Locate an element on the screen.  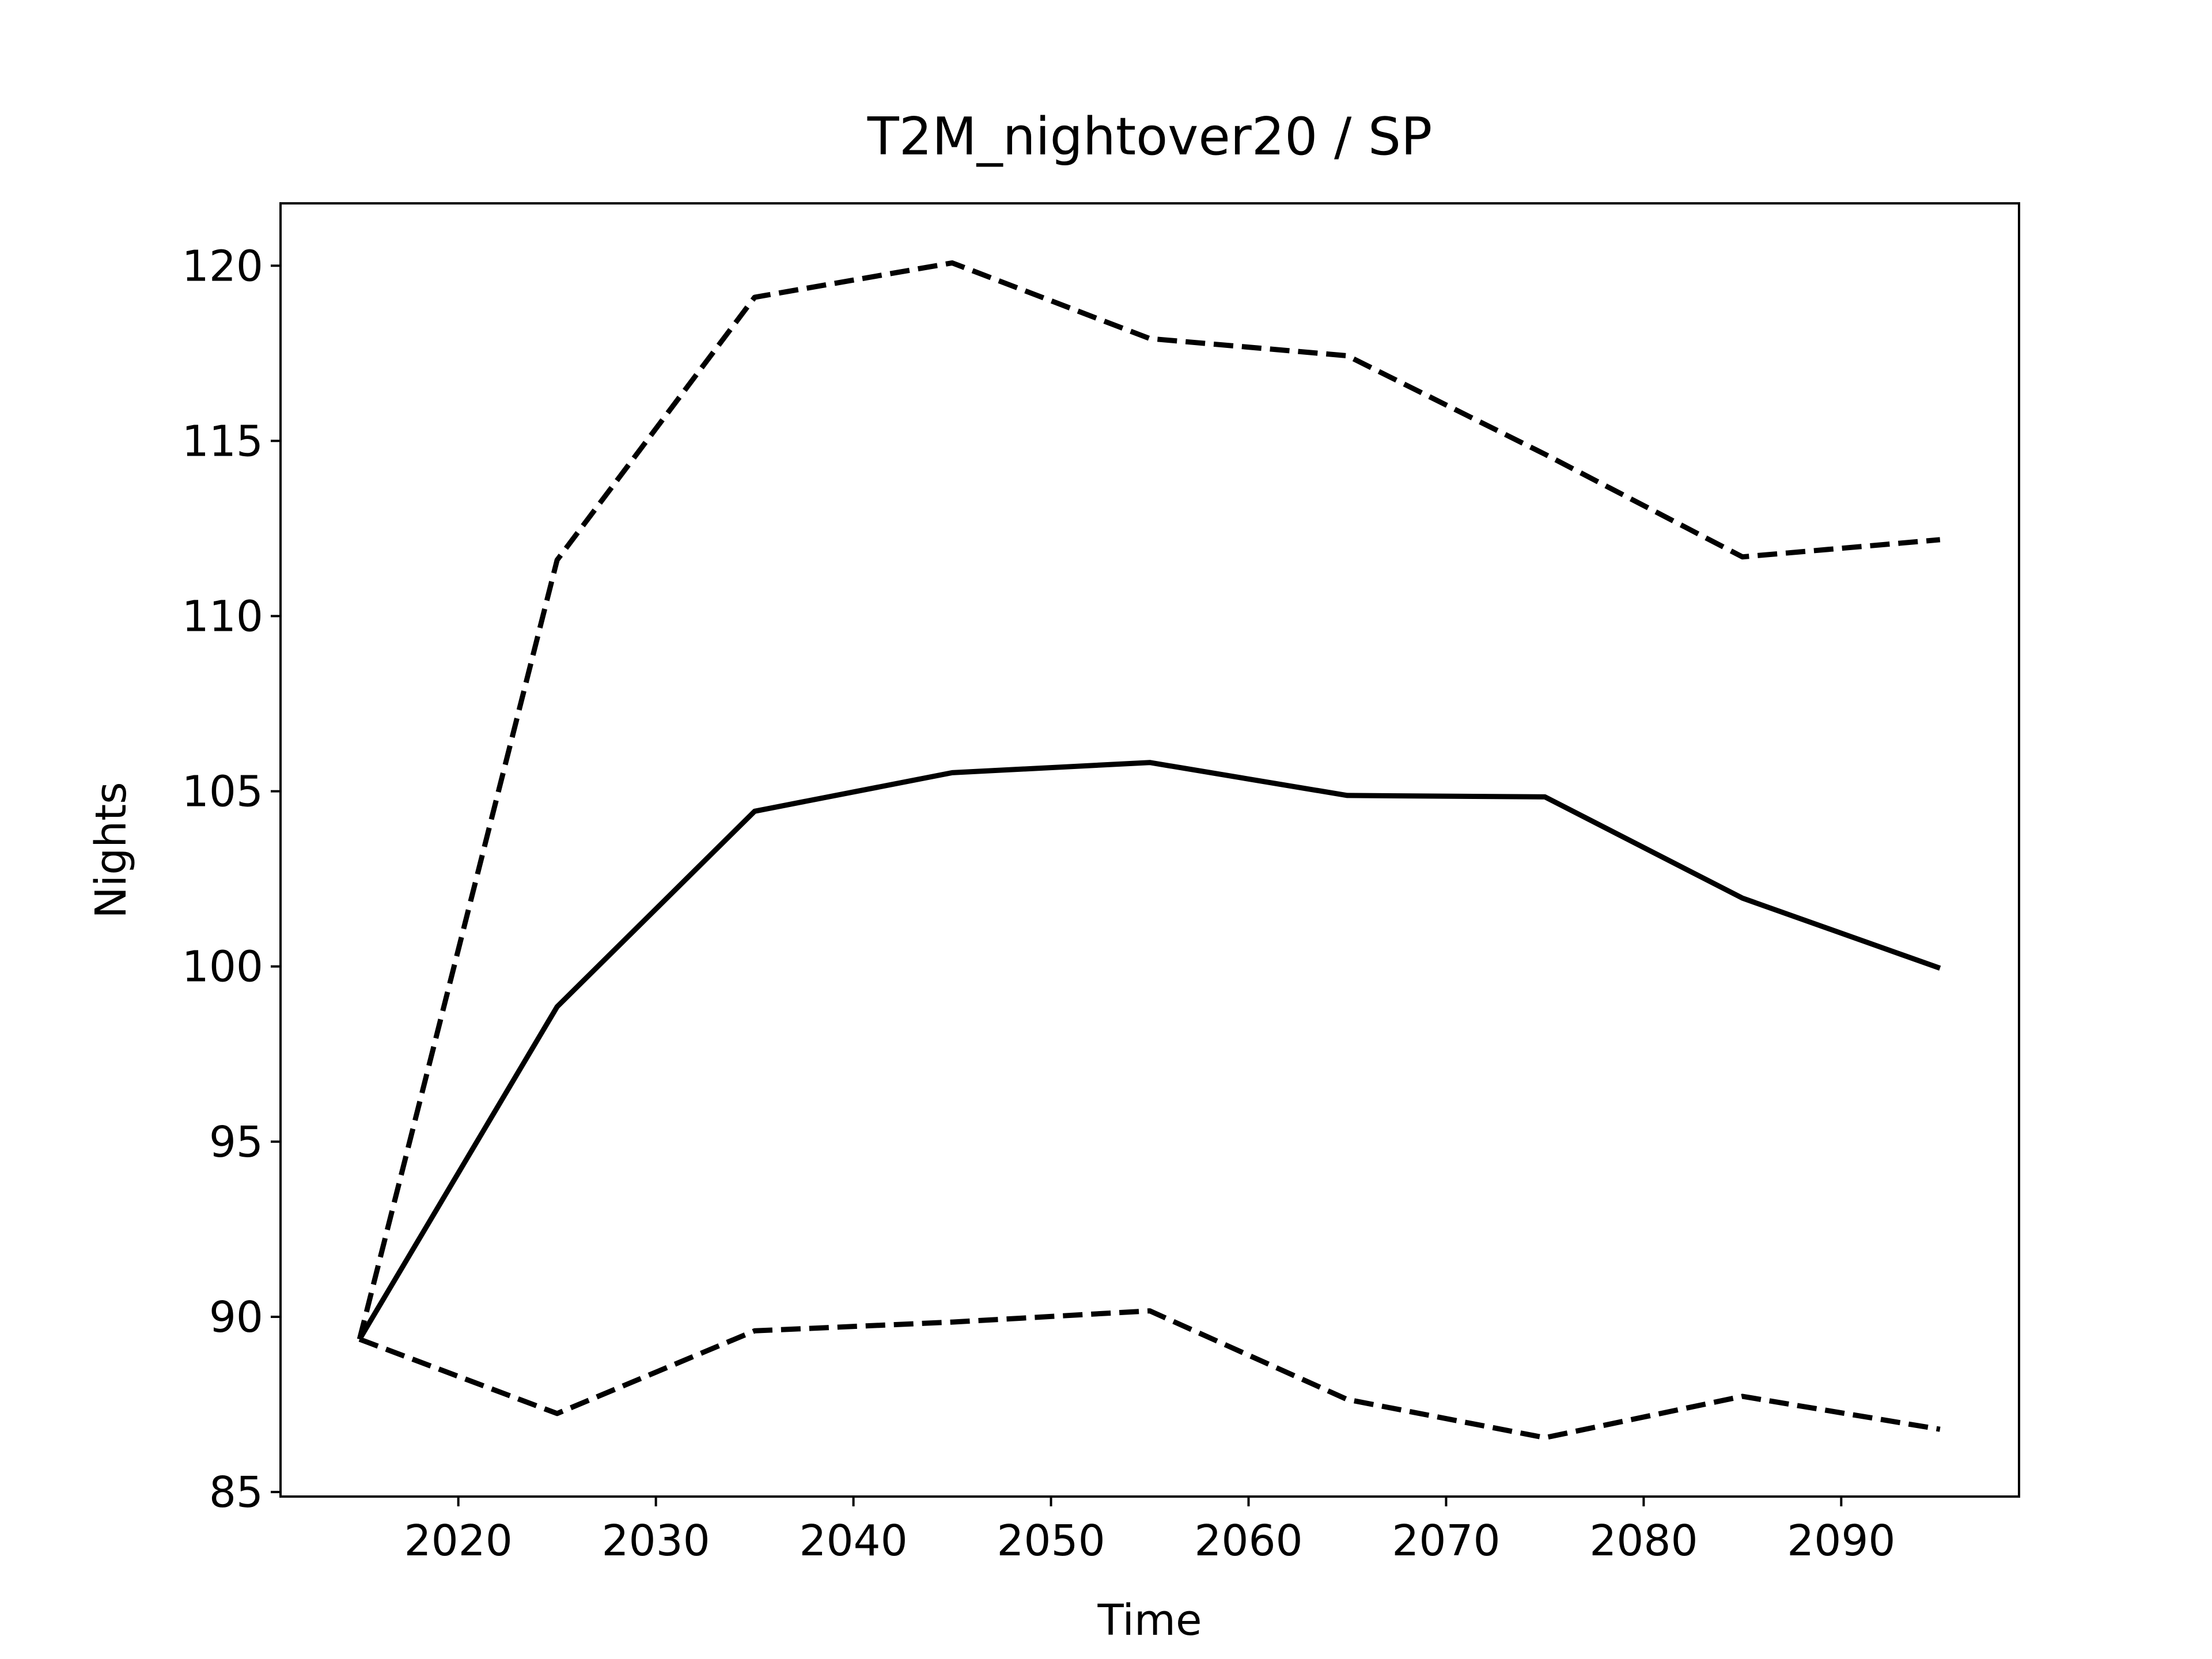
y-tick-label: 100 is located at coordinates (222, 967).